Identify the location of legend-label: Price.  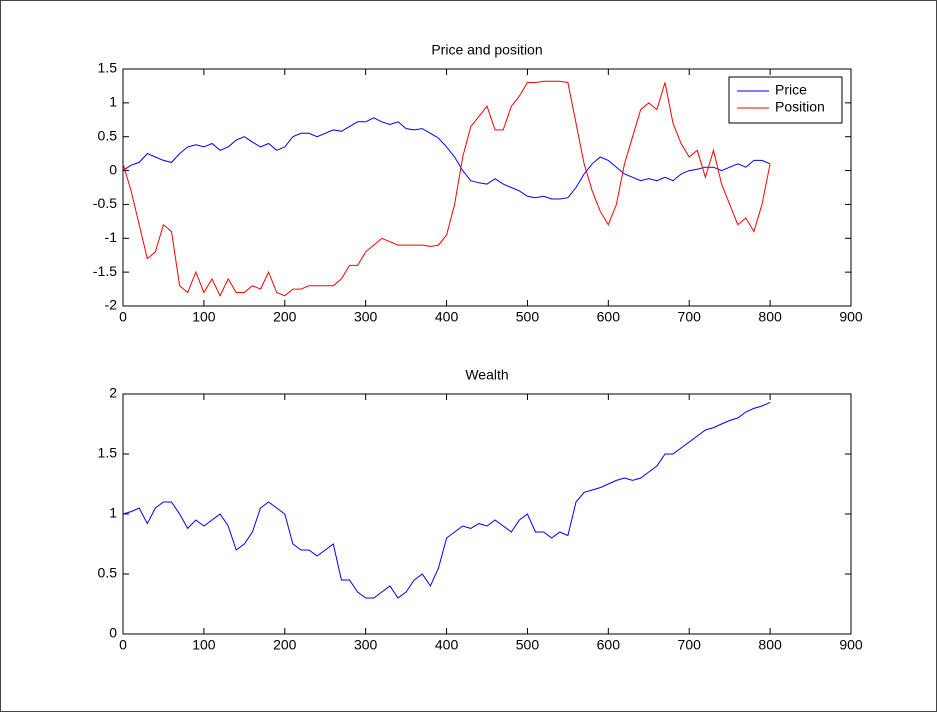
(791, 90).